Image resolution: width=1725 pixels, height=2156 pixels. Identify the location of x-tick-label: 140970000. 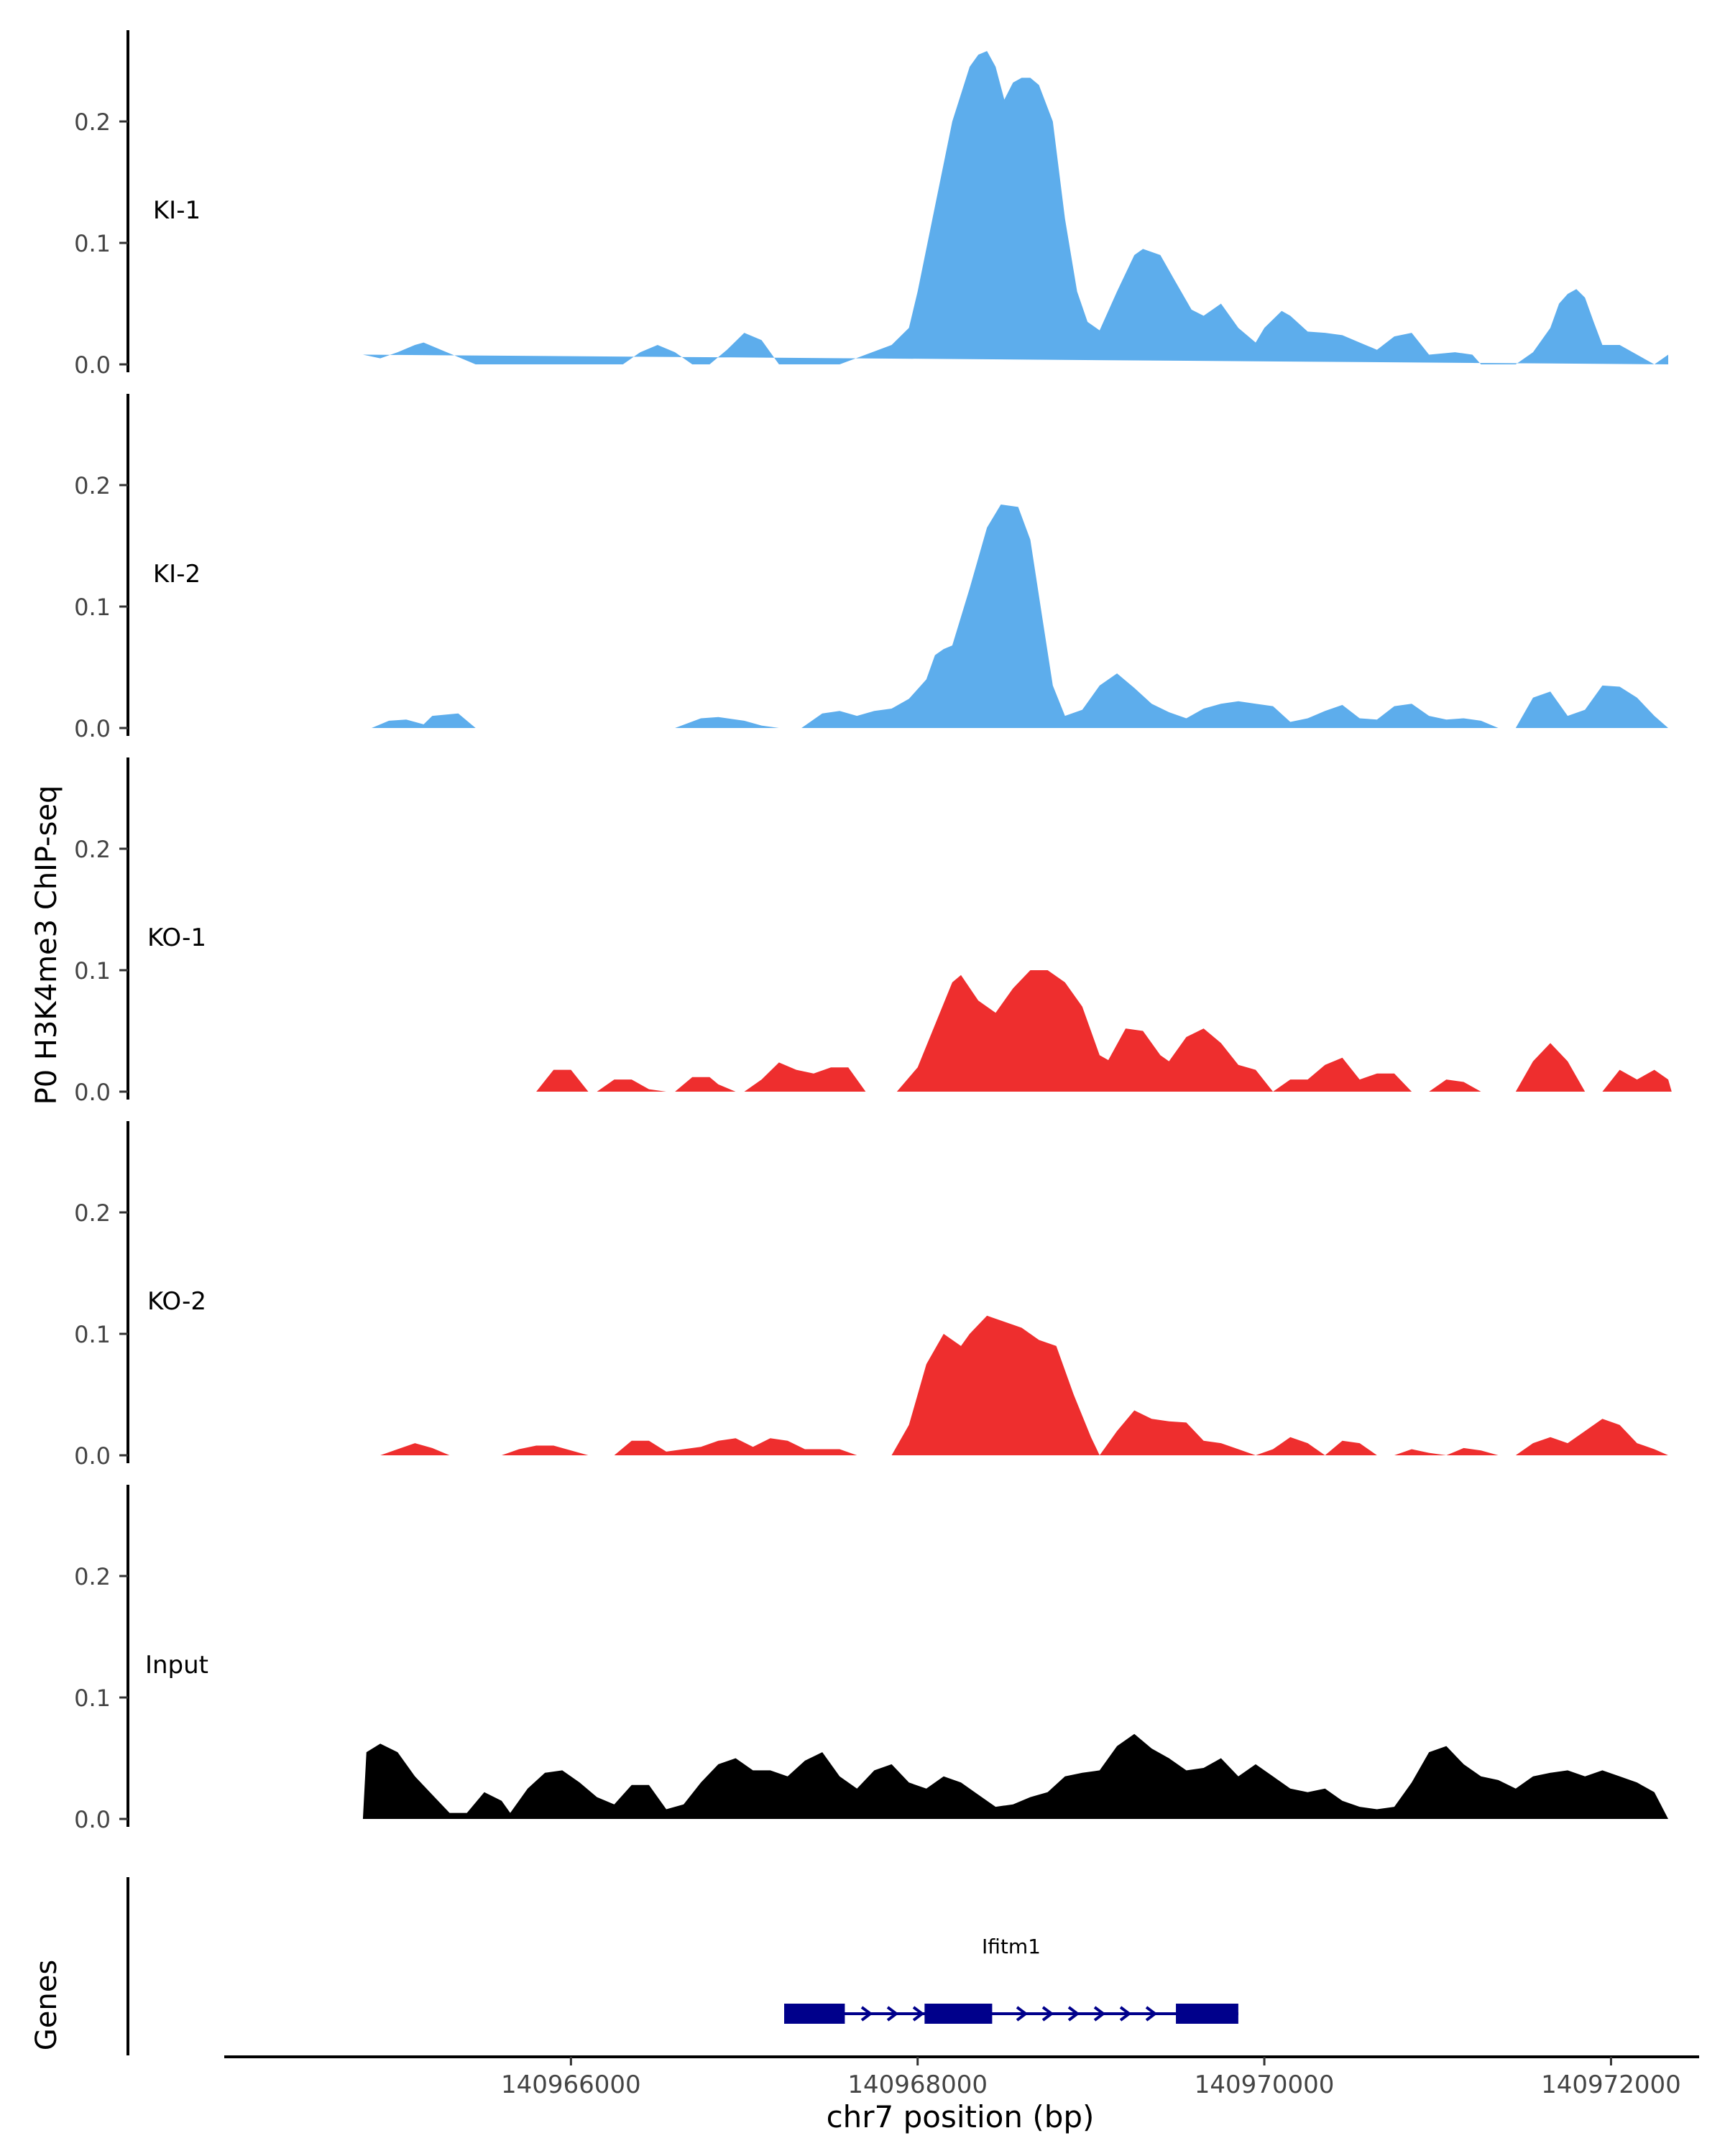
(1265, 2084).